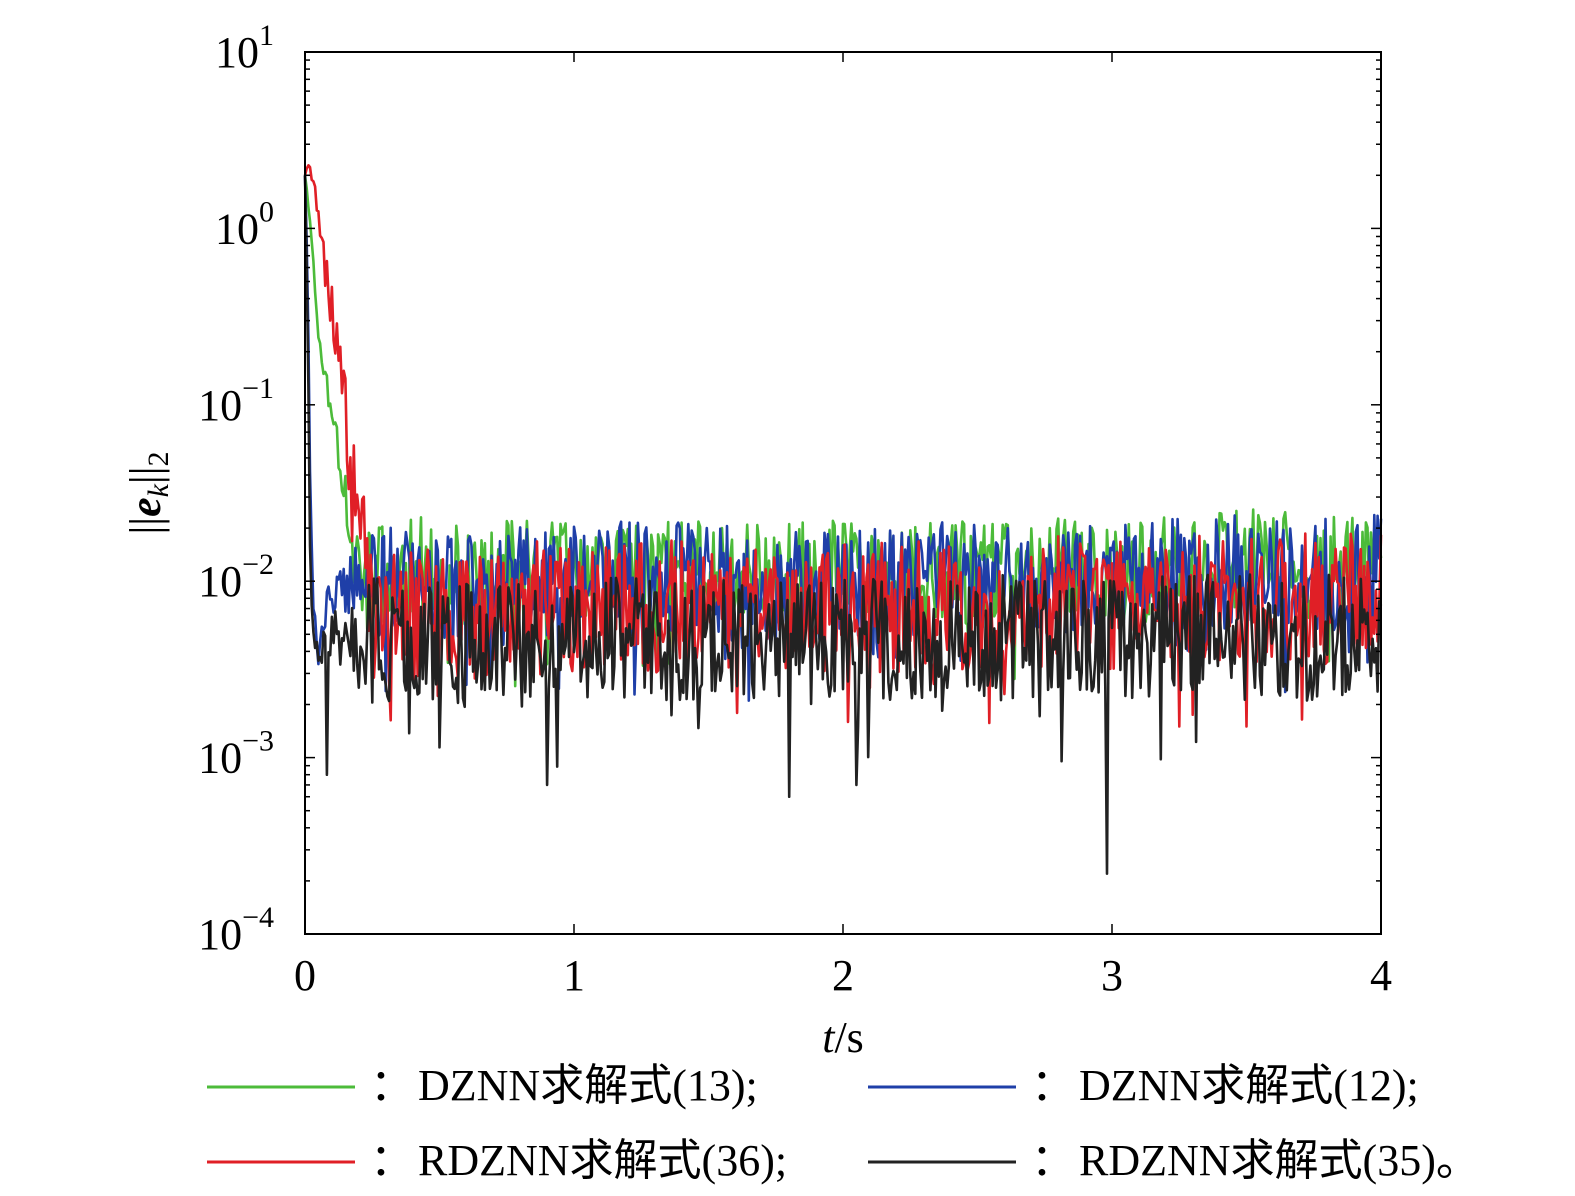  I want to click on x-tick-label: 3, so click(1112, 975).